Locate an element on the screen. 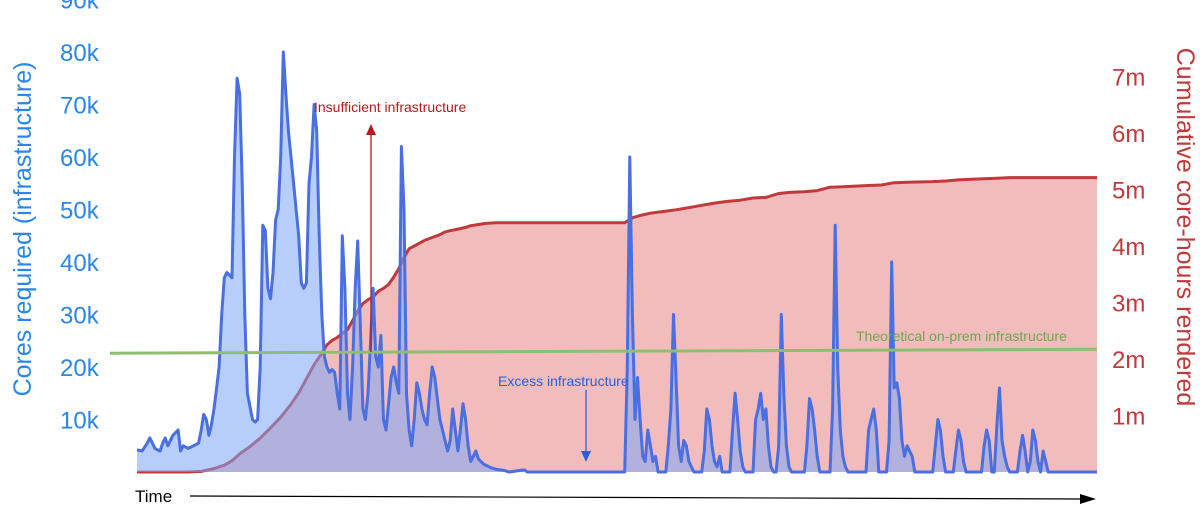 The height and width of the screenshot is (515, 1200). y-left-tick-label: 70k is located at coordinates (80, 106).